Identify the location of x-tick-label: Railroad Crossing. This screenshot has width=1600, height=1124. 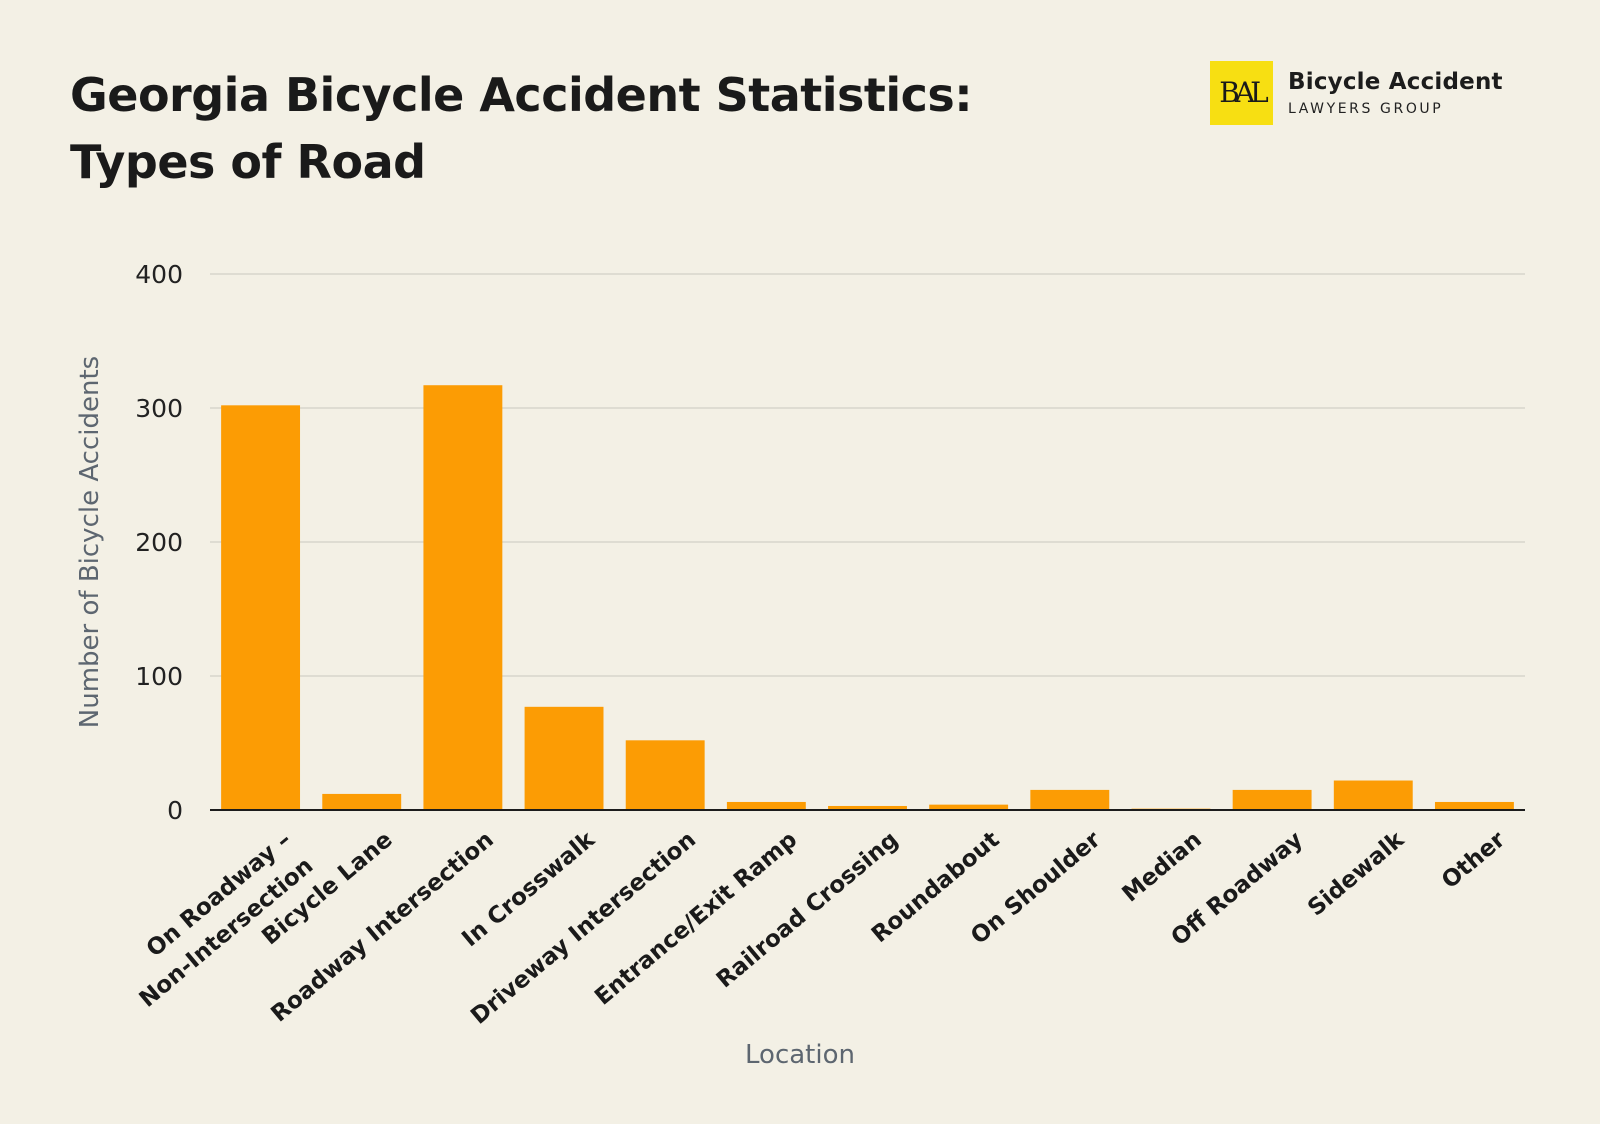
(808, 910).